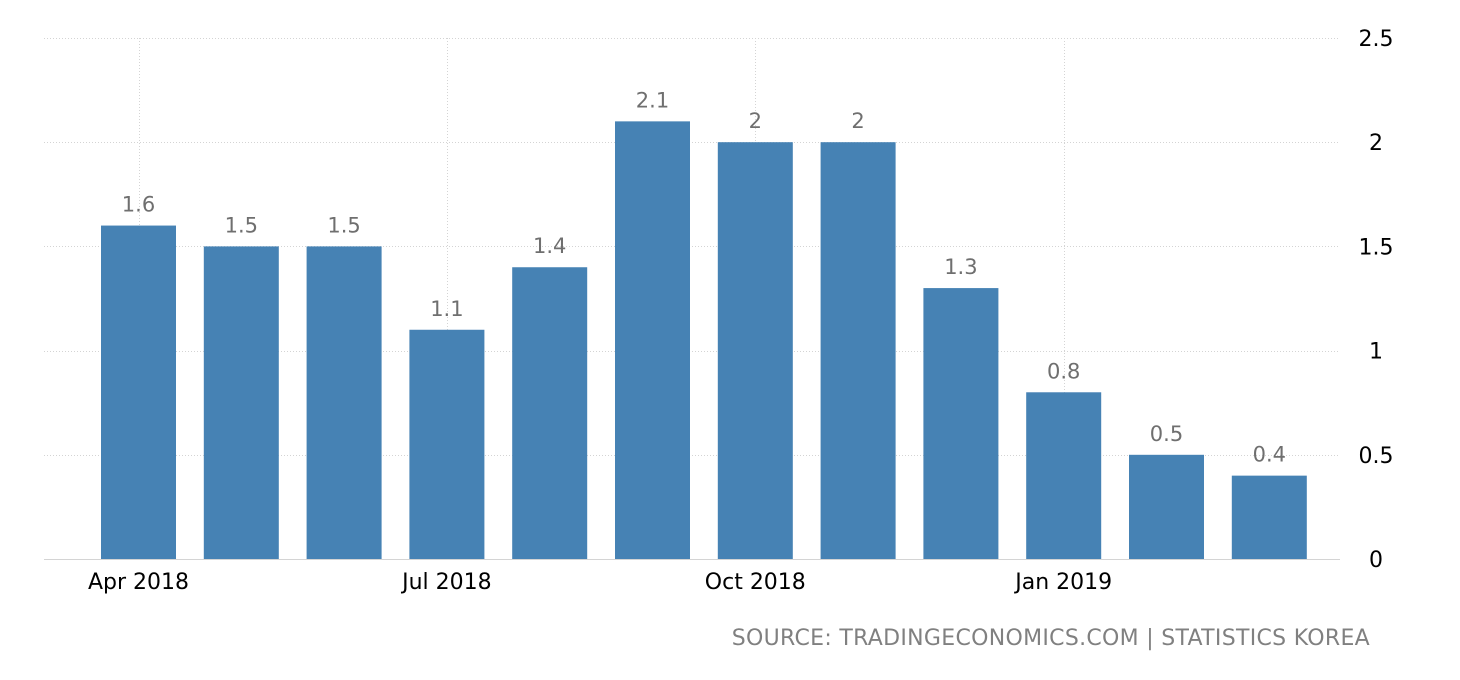  Describe the element at coordinates (1376, 39) in the screenshot. I see `y-tick-label: 2.5` at that location.